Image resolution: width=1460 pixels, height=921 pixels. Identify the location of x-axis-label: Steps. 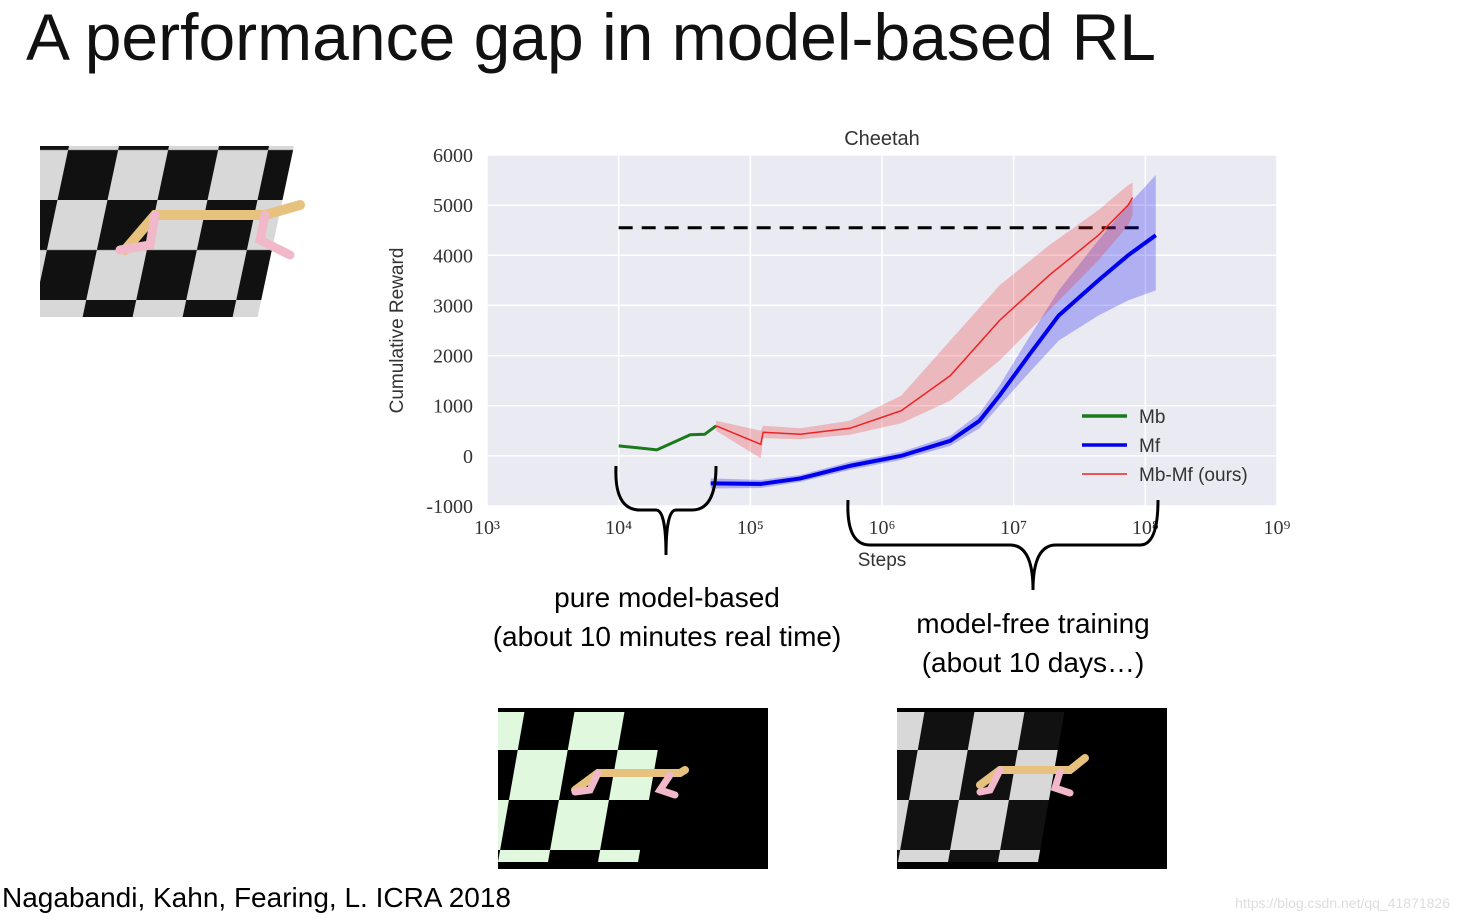
(882, 560).